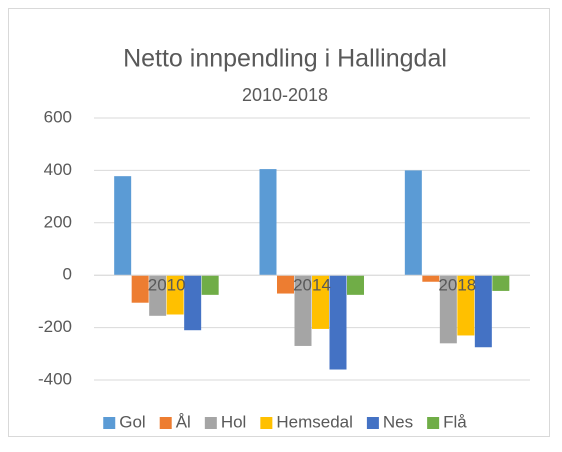 The width and height of the screenshot is (562, 452). Describe the element at coordinates (67, 274) in the screenshot. I see `y-tick-label: 0` at that location.